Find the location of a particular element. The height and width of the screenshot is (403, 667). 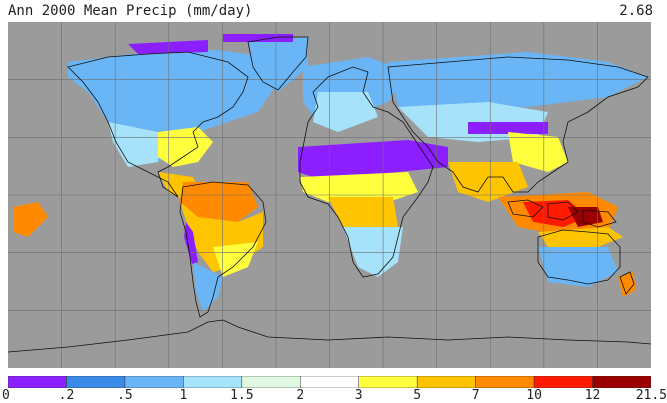

coast-north-america is located at coordinates (158, 124).